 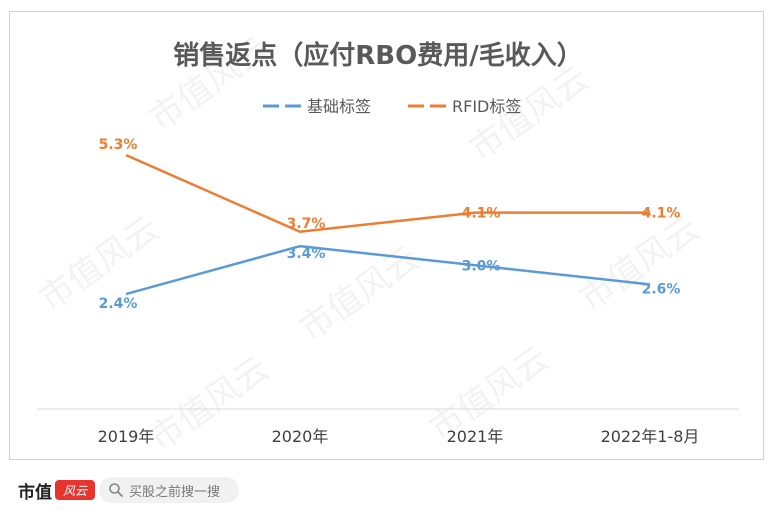 What do you see at coordinates (126, 436) in the screenshot?
I see `x-tick-label: 2019年` at bounding box center [126, 436].